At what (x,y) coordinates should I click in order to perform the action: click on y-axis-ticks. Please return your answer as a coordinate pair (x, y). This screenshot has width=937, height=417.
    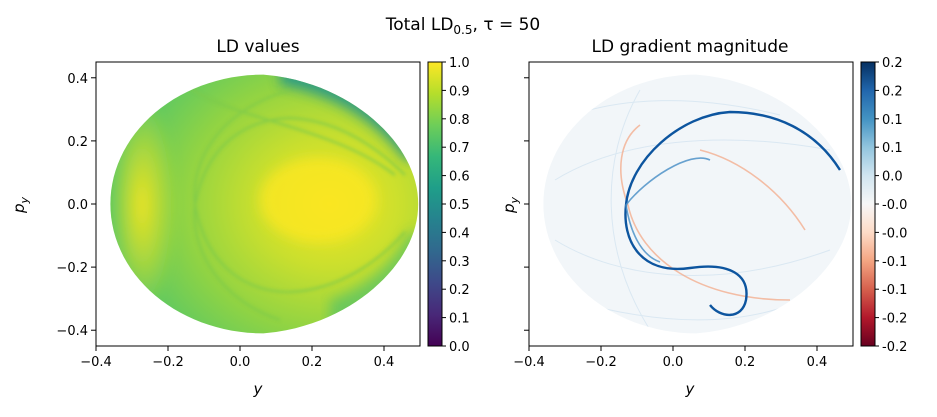
    Looking at the image, I should click on (526, 204).